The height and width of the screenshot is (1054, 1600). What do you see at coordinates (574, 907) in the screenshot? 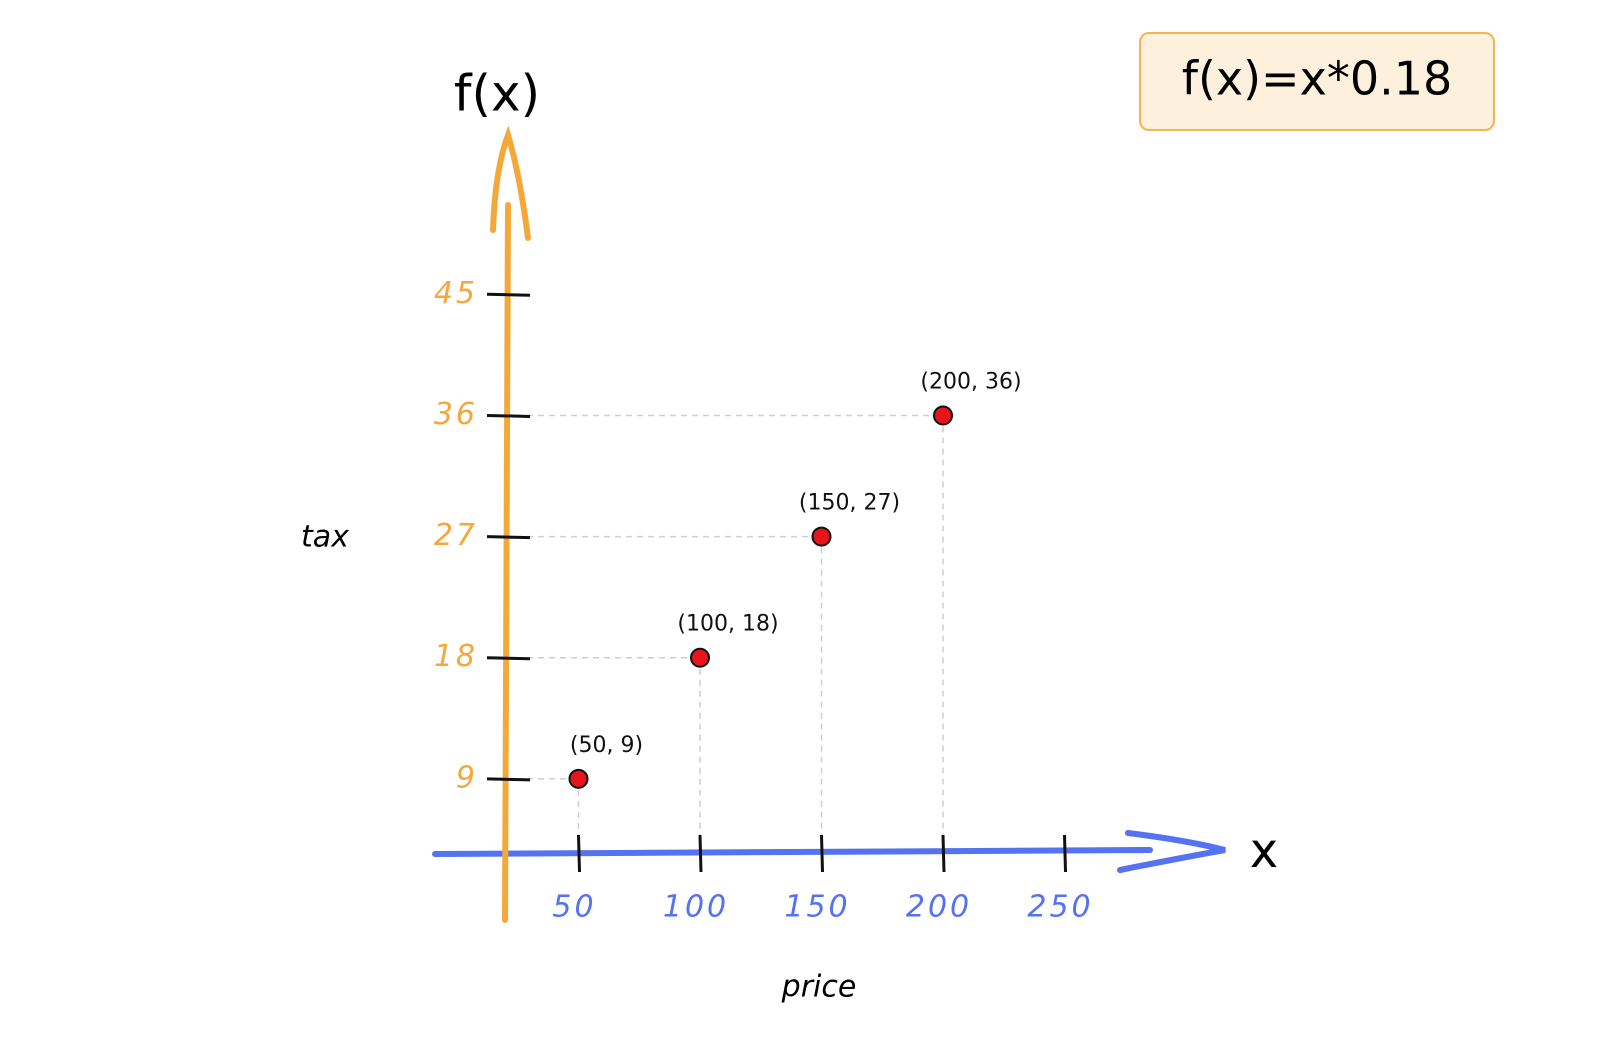
I see `x-tick-label: 50` at bounding box center [574, 907].